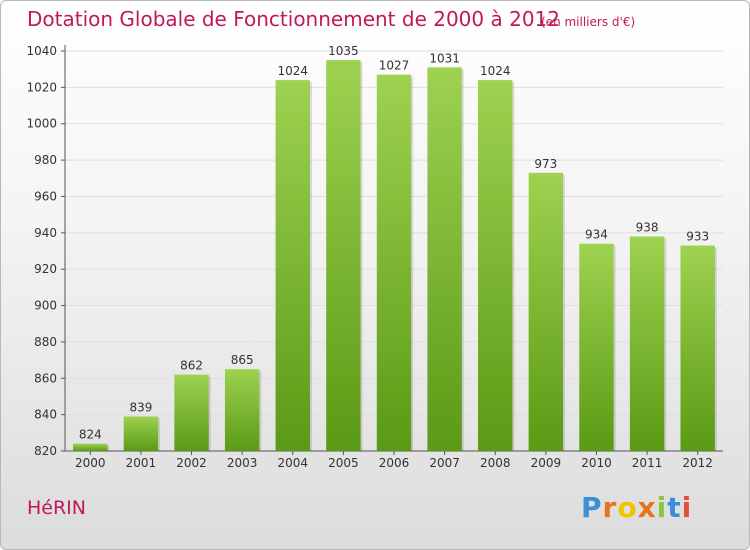  Describe the element at coordinates (45, 306) in the screenshot. I see `y-tick-label: 900` at that location.